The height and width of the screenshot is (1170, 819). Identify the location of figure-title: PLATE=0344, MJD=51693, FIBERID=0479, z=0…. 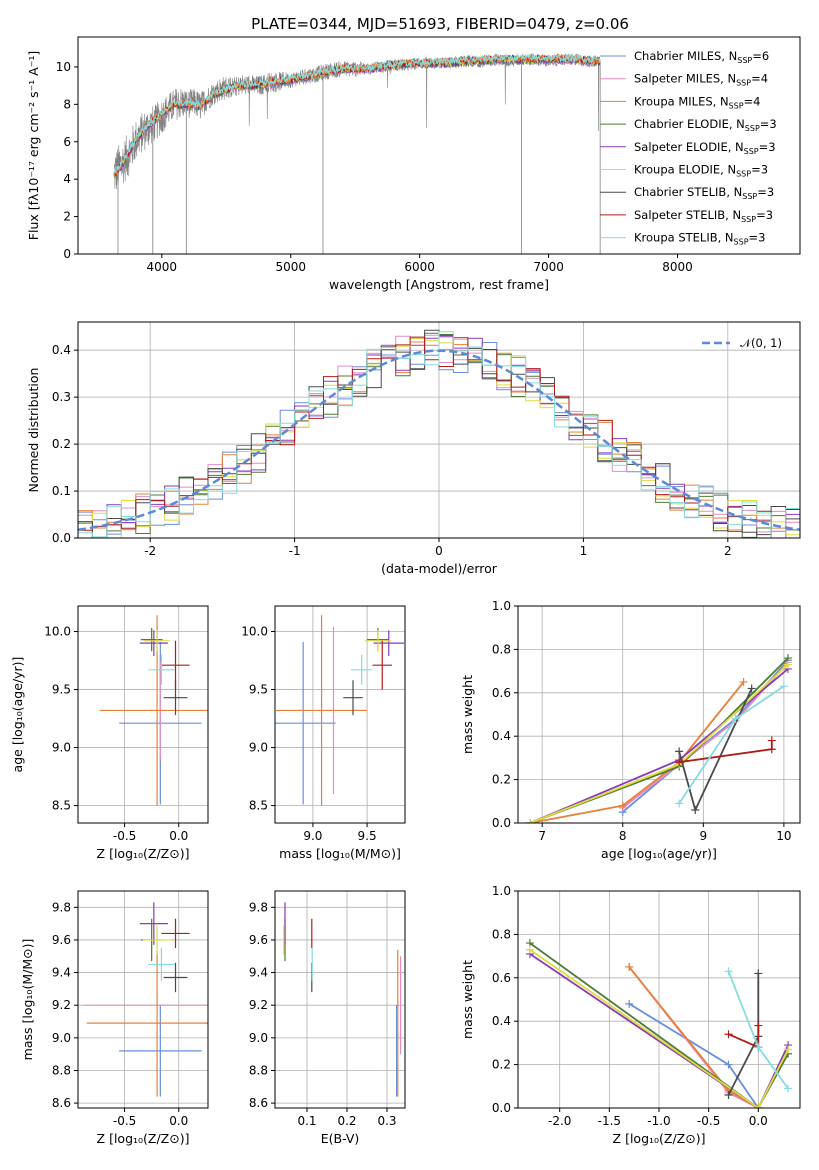
(440, 24).